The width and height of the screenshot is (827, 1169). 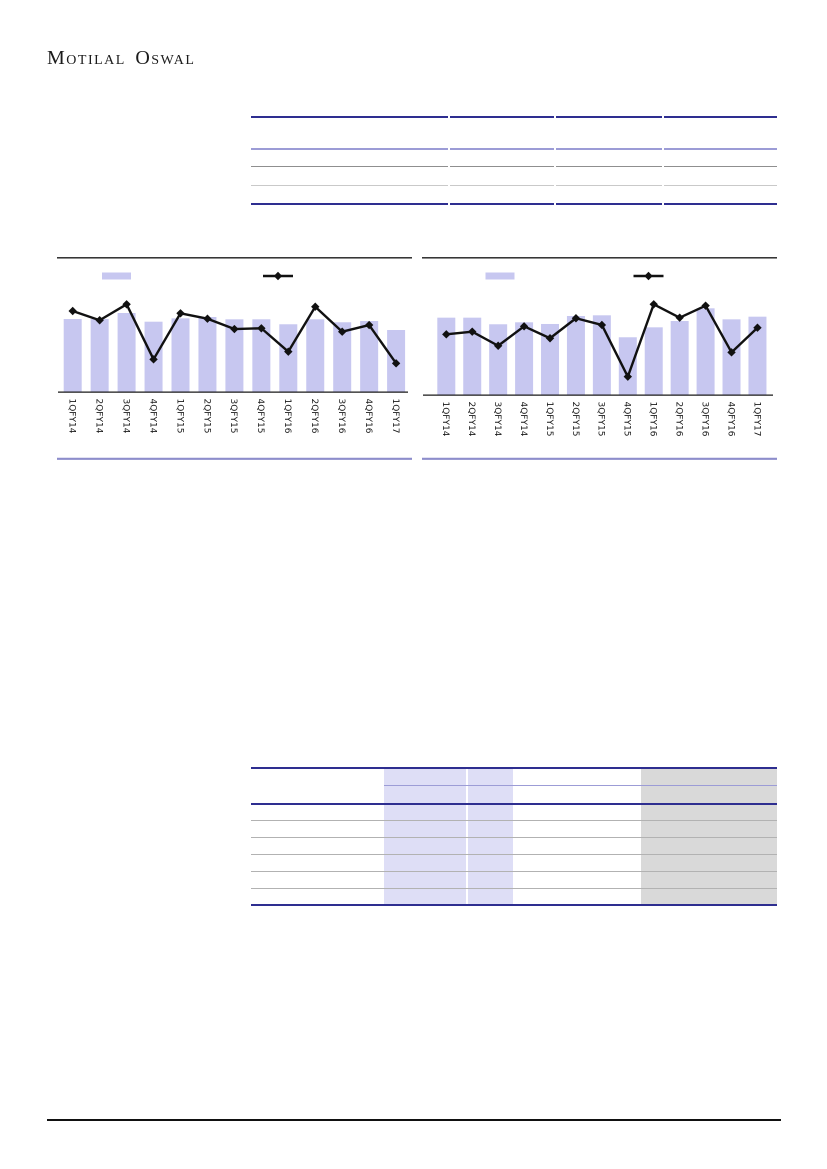 I want to click on top-summary-table, so click(x=514, y=161).